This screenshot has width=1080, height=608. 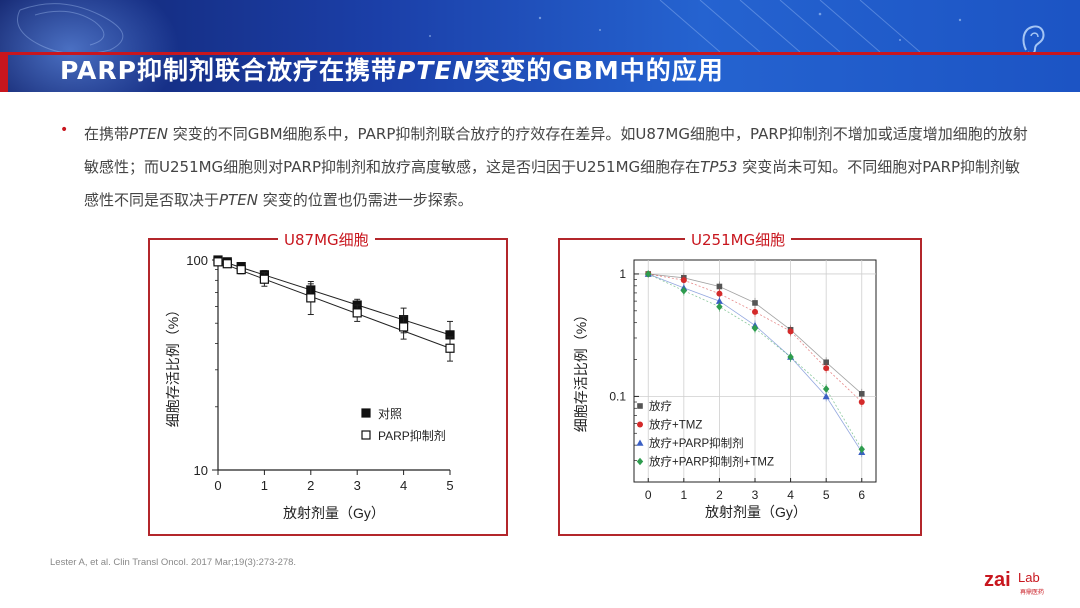 What do you see at coordinates (696, 443) in the screenshot?
I see `legend-label: 放疗+PARP抑制剂` at bounding box center [696, 443].